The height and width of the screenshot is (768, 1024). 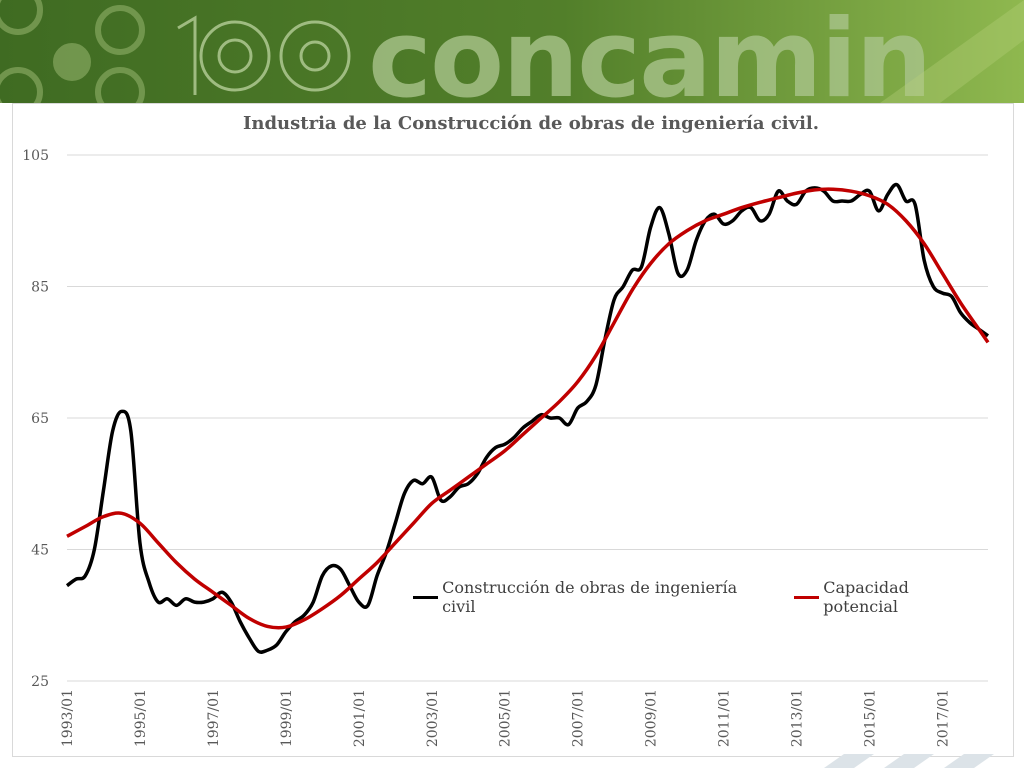 I want to click on x-tick-label: 2011/01, so click(x=725, y=718).